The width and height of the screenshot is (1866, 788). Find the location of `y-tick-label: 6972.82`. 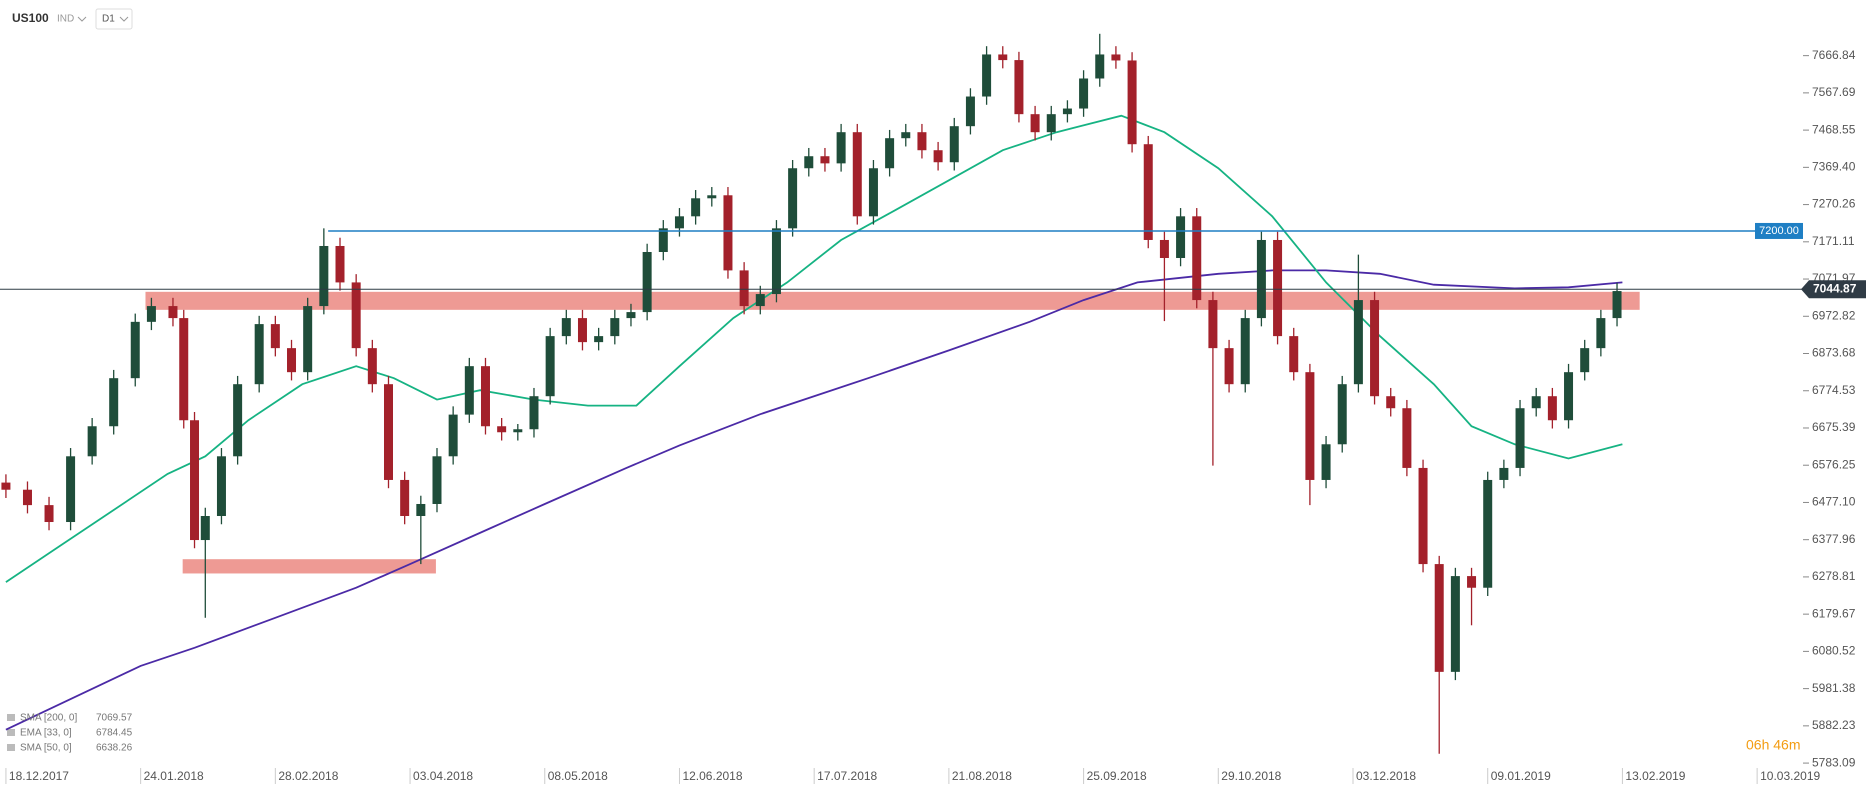

y-tick-label: 6972.82 is located at coordinates (1834, 315).